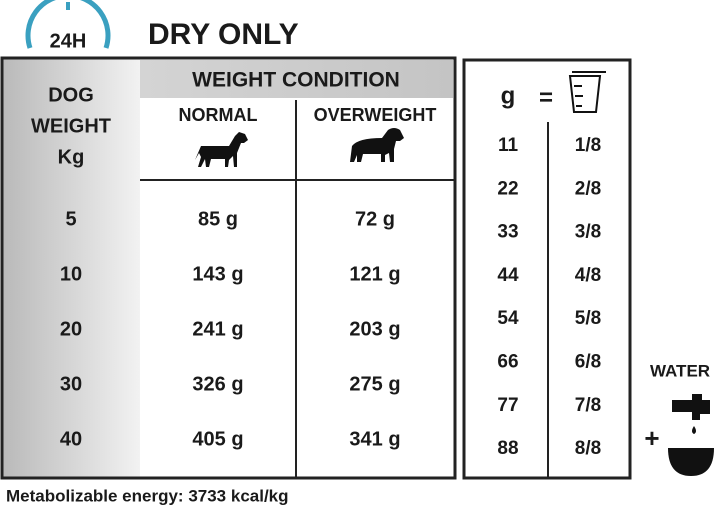 This screenshot has width=717, height=513. What do you see at coordinates (507, 232) in the screenshot?
I see `gram-cell: 33` at bounding box center [507, 232].